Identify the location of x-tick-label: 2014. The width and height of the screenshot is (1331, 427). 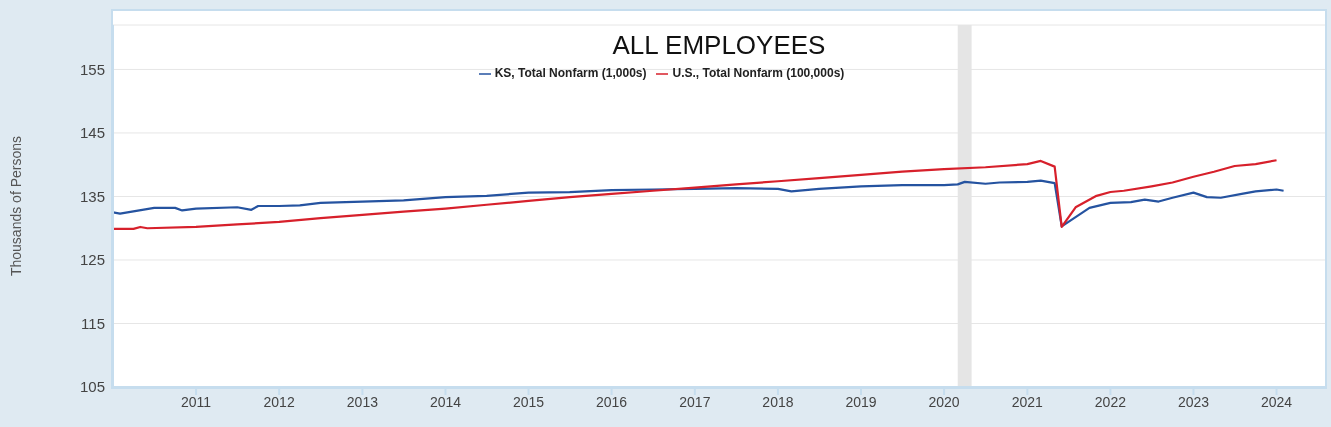
(445, 401).